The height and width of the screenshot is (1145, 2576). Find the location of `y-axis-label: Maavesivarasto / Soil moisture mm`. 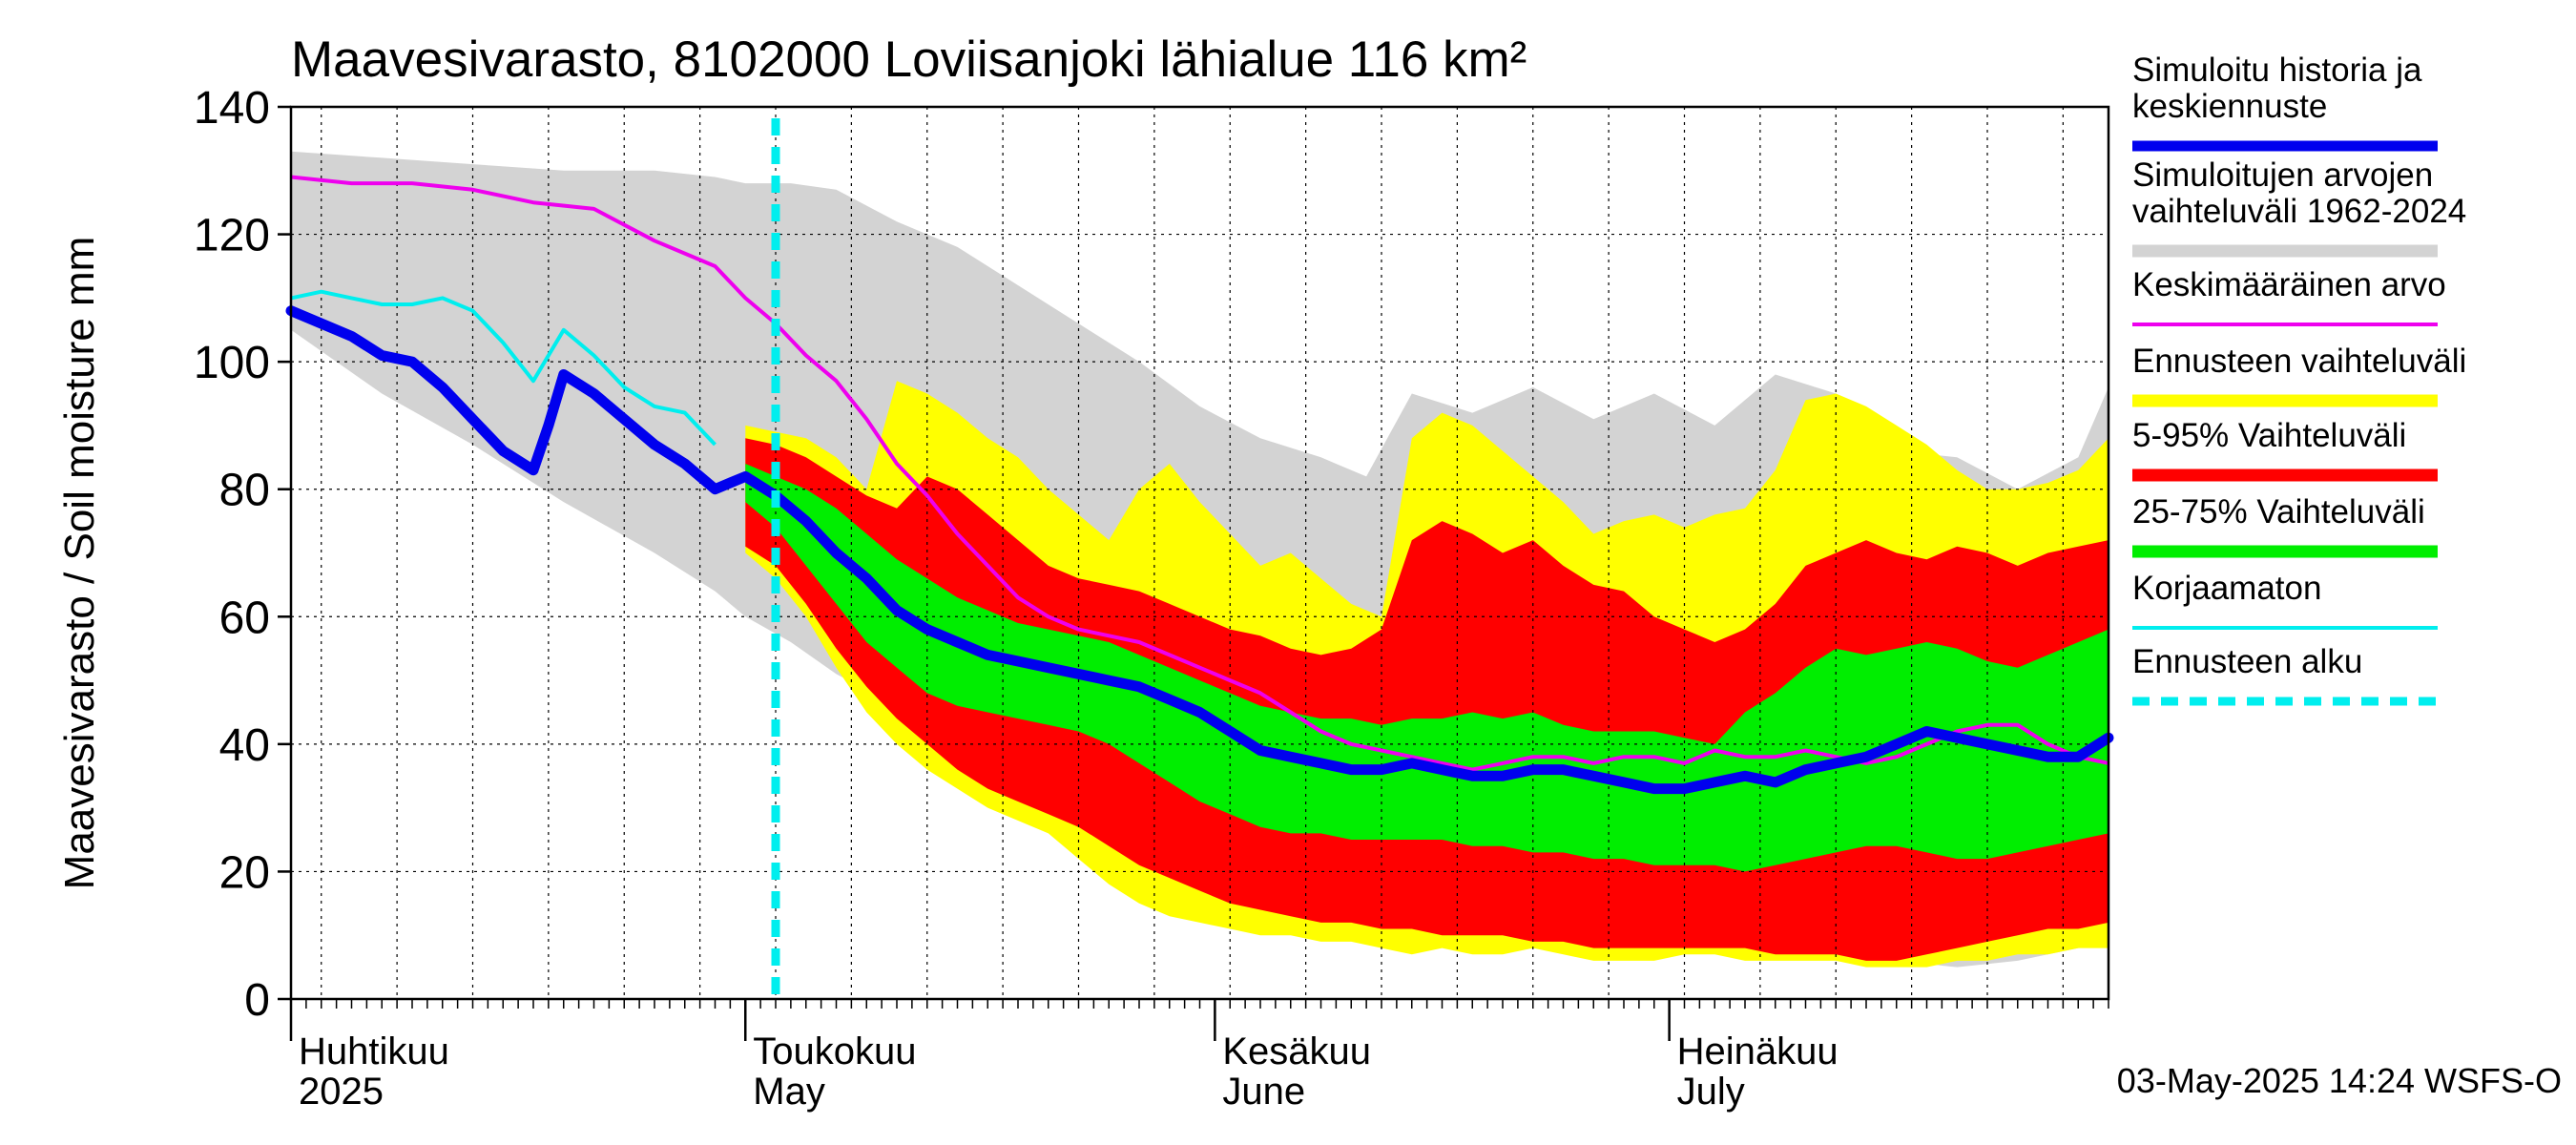

y-axis-label: Maavesivarasto / Soil moisture mm is located at coordinates (79, 563).